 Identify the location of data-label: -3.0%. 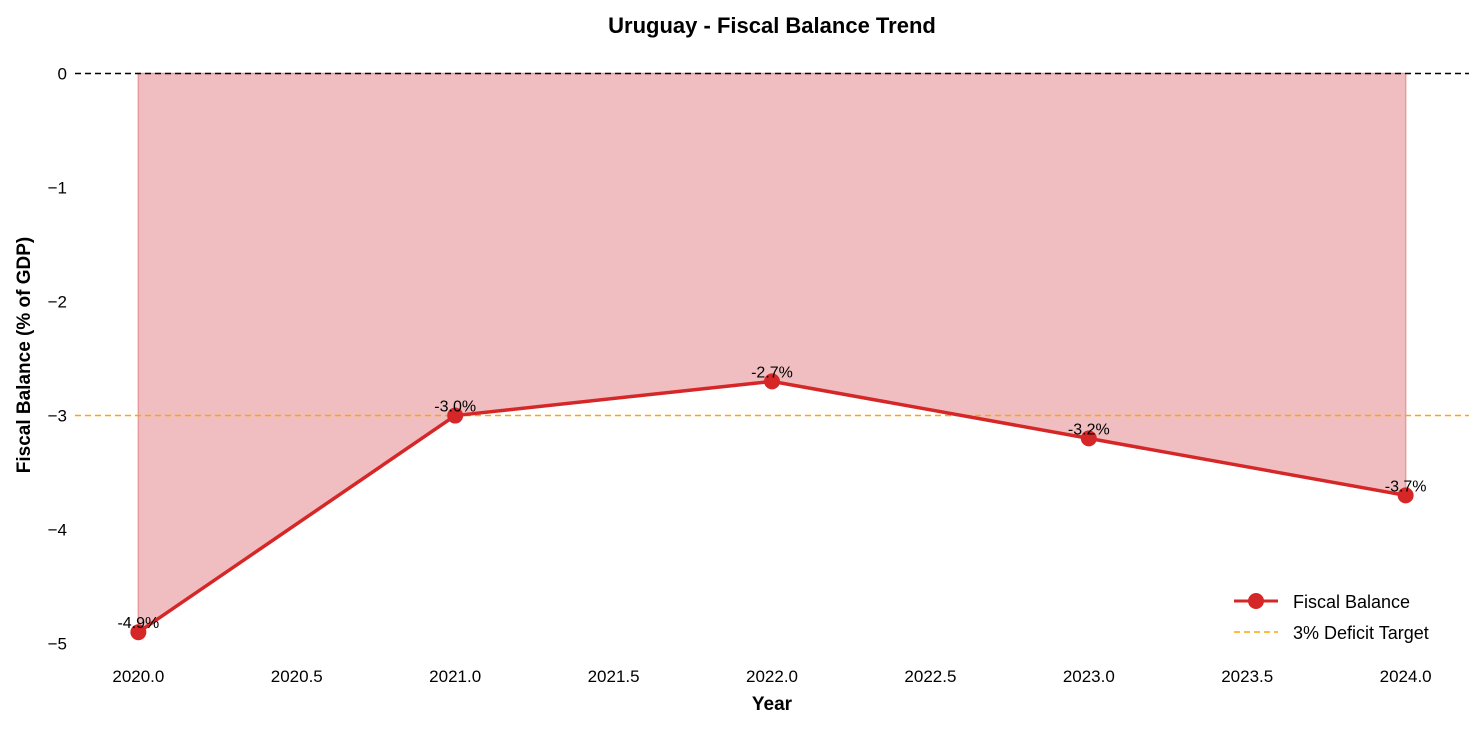
(455, 407).